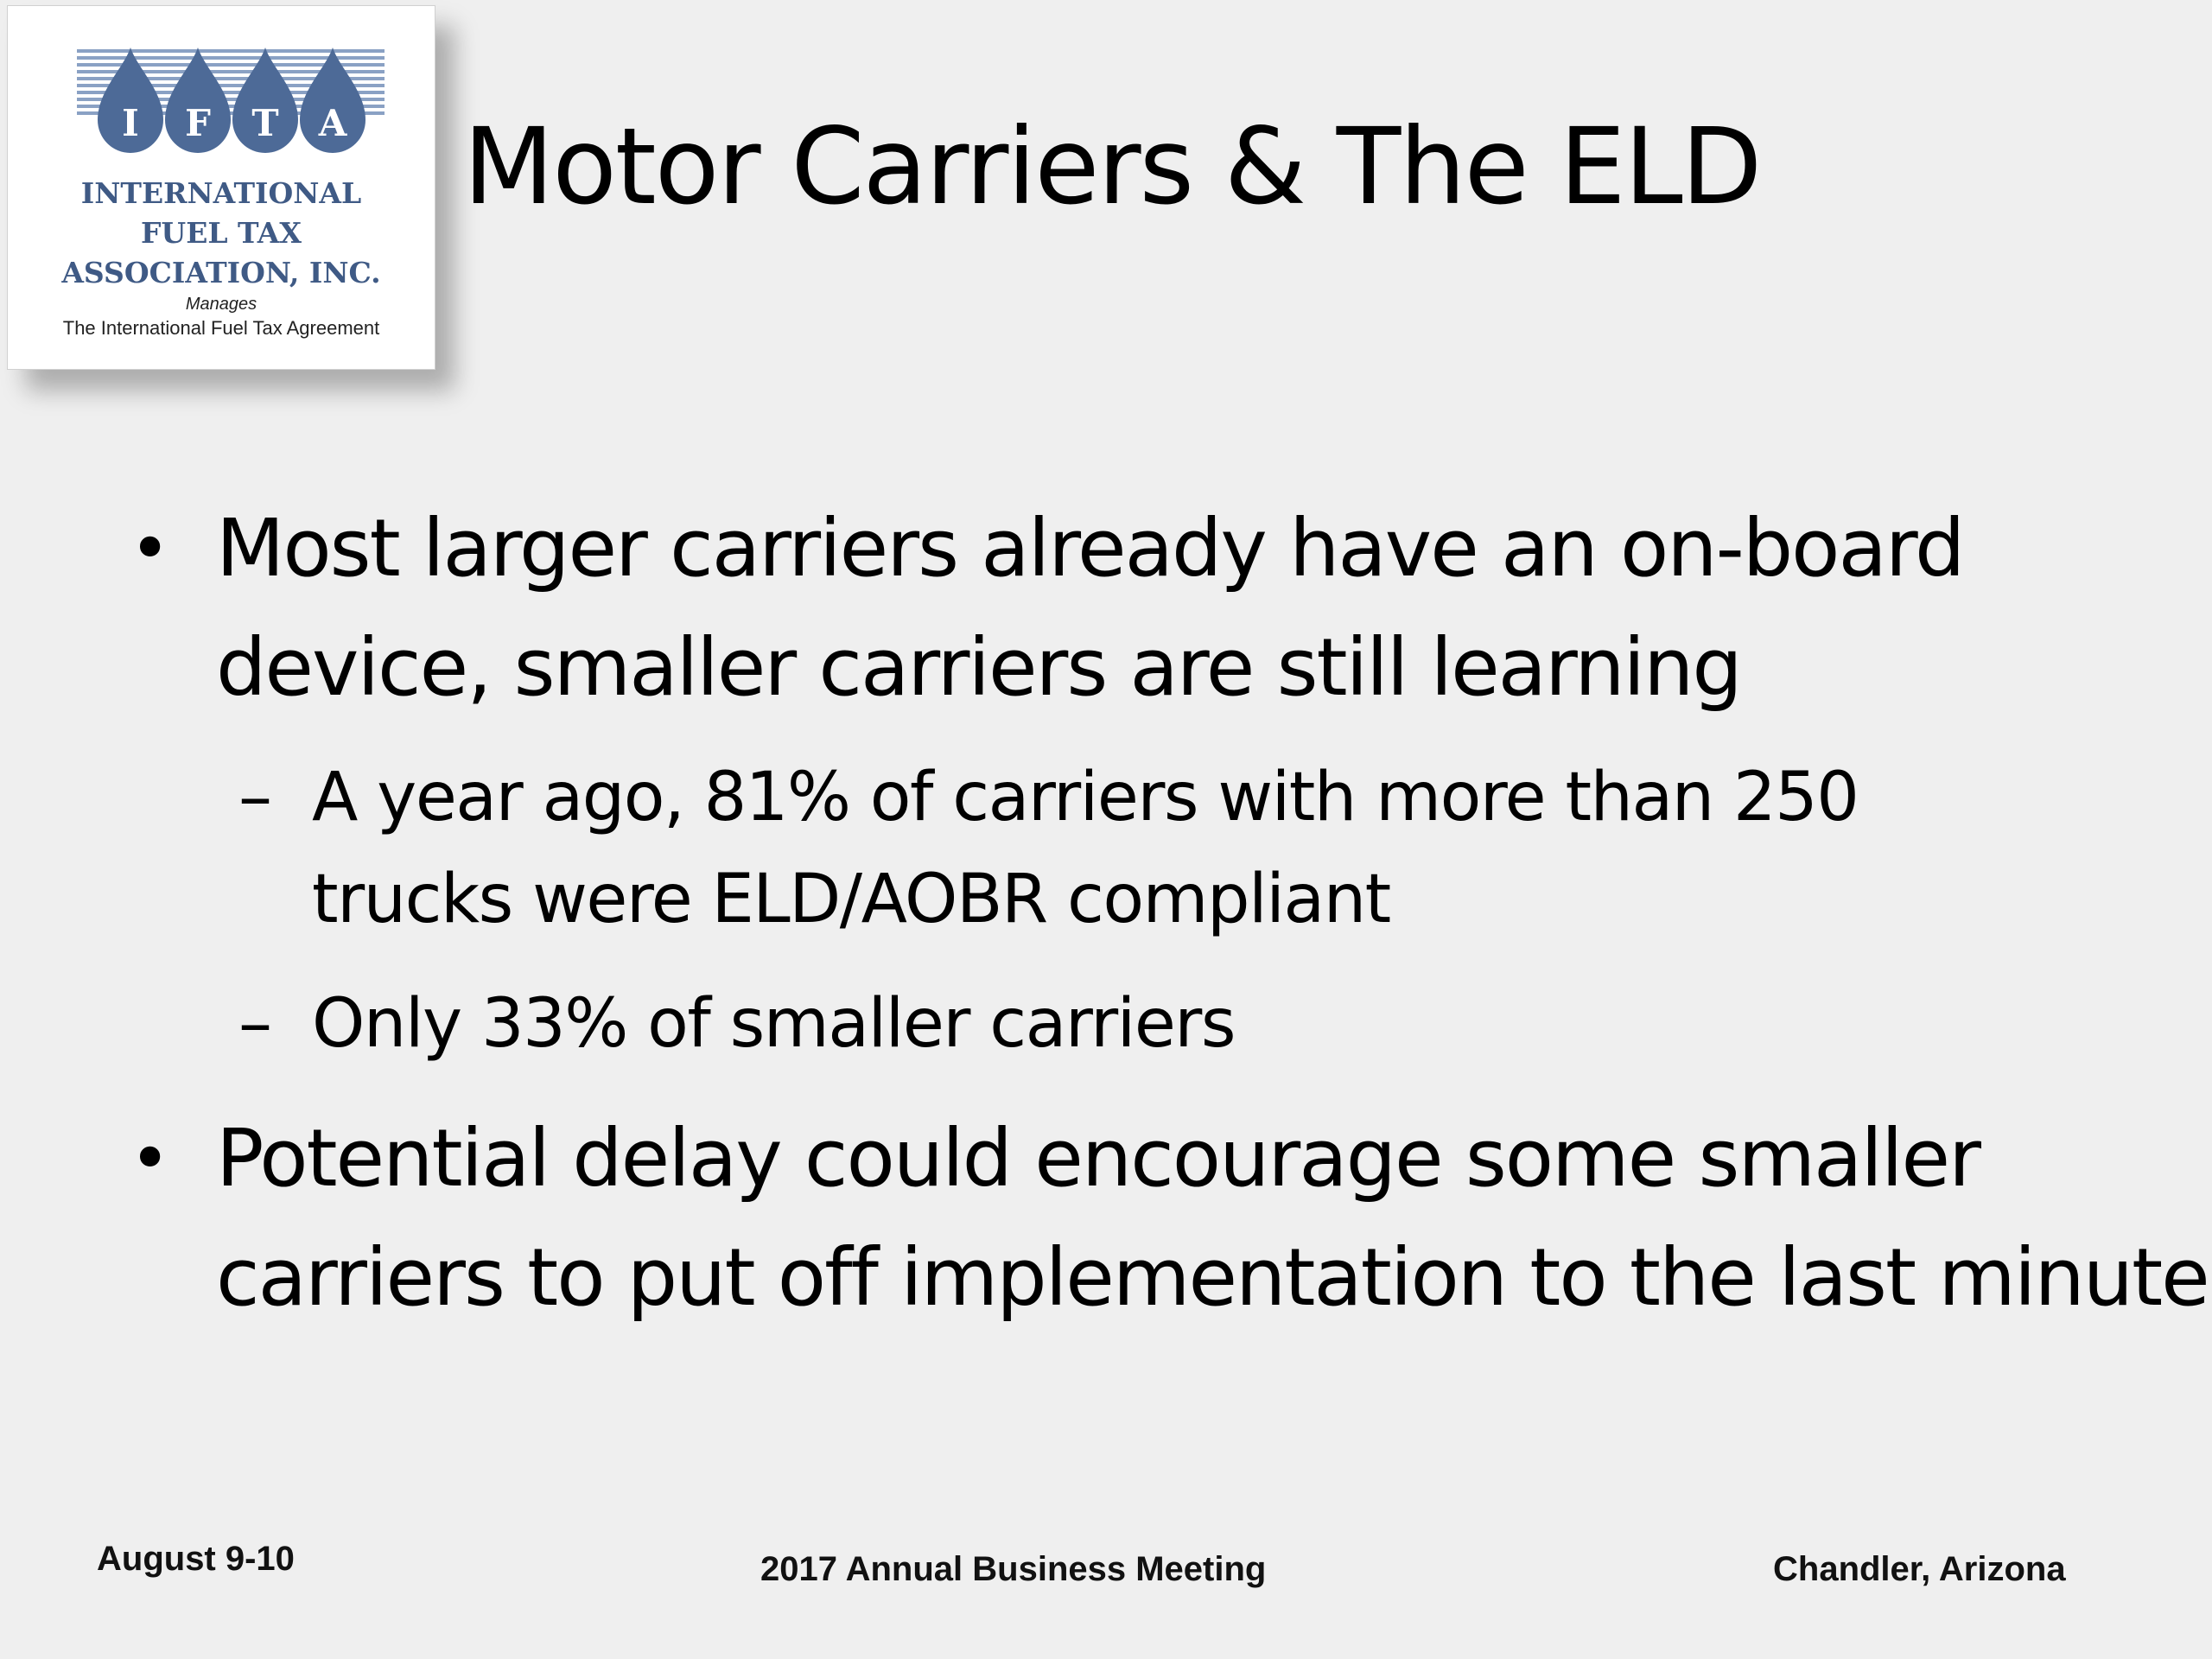  I want to click on logo-stripes, so click(231, 82).